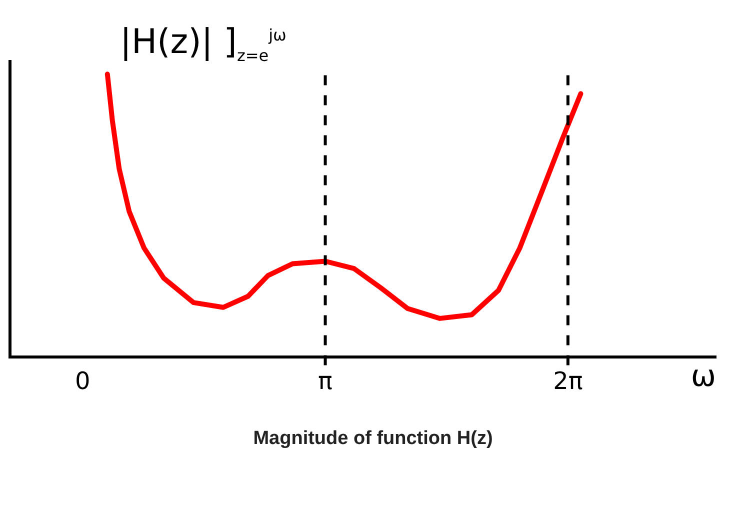 The image size is (746, 513). What do you see at coordinates (82, 380) in the screenshot?
I see `x-tick-label: 0` at bounding box center [82, 380].